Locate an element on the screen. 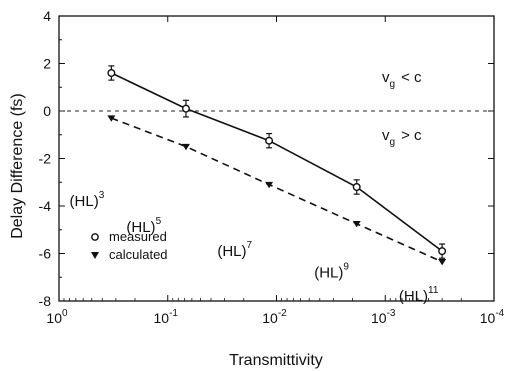 The width and height of the screenshot is (512, 371). y-tick-label: 0 is located at coordinates (47, 111).